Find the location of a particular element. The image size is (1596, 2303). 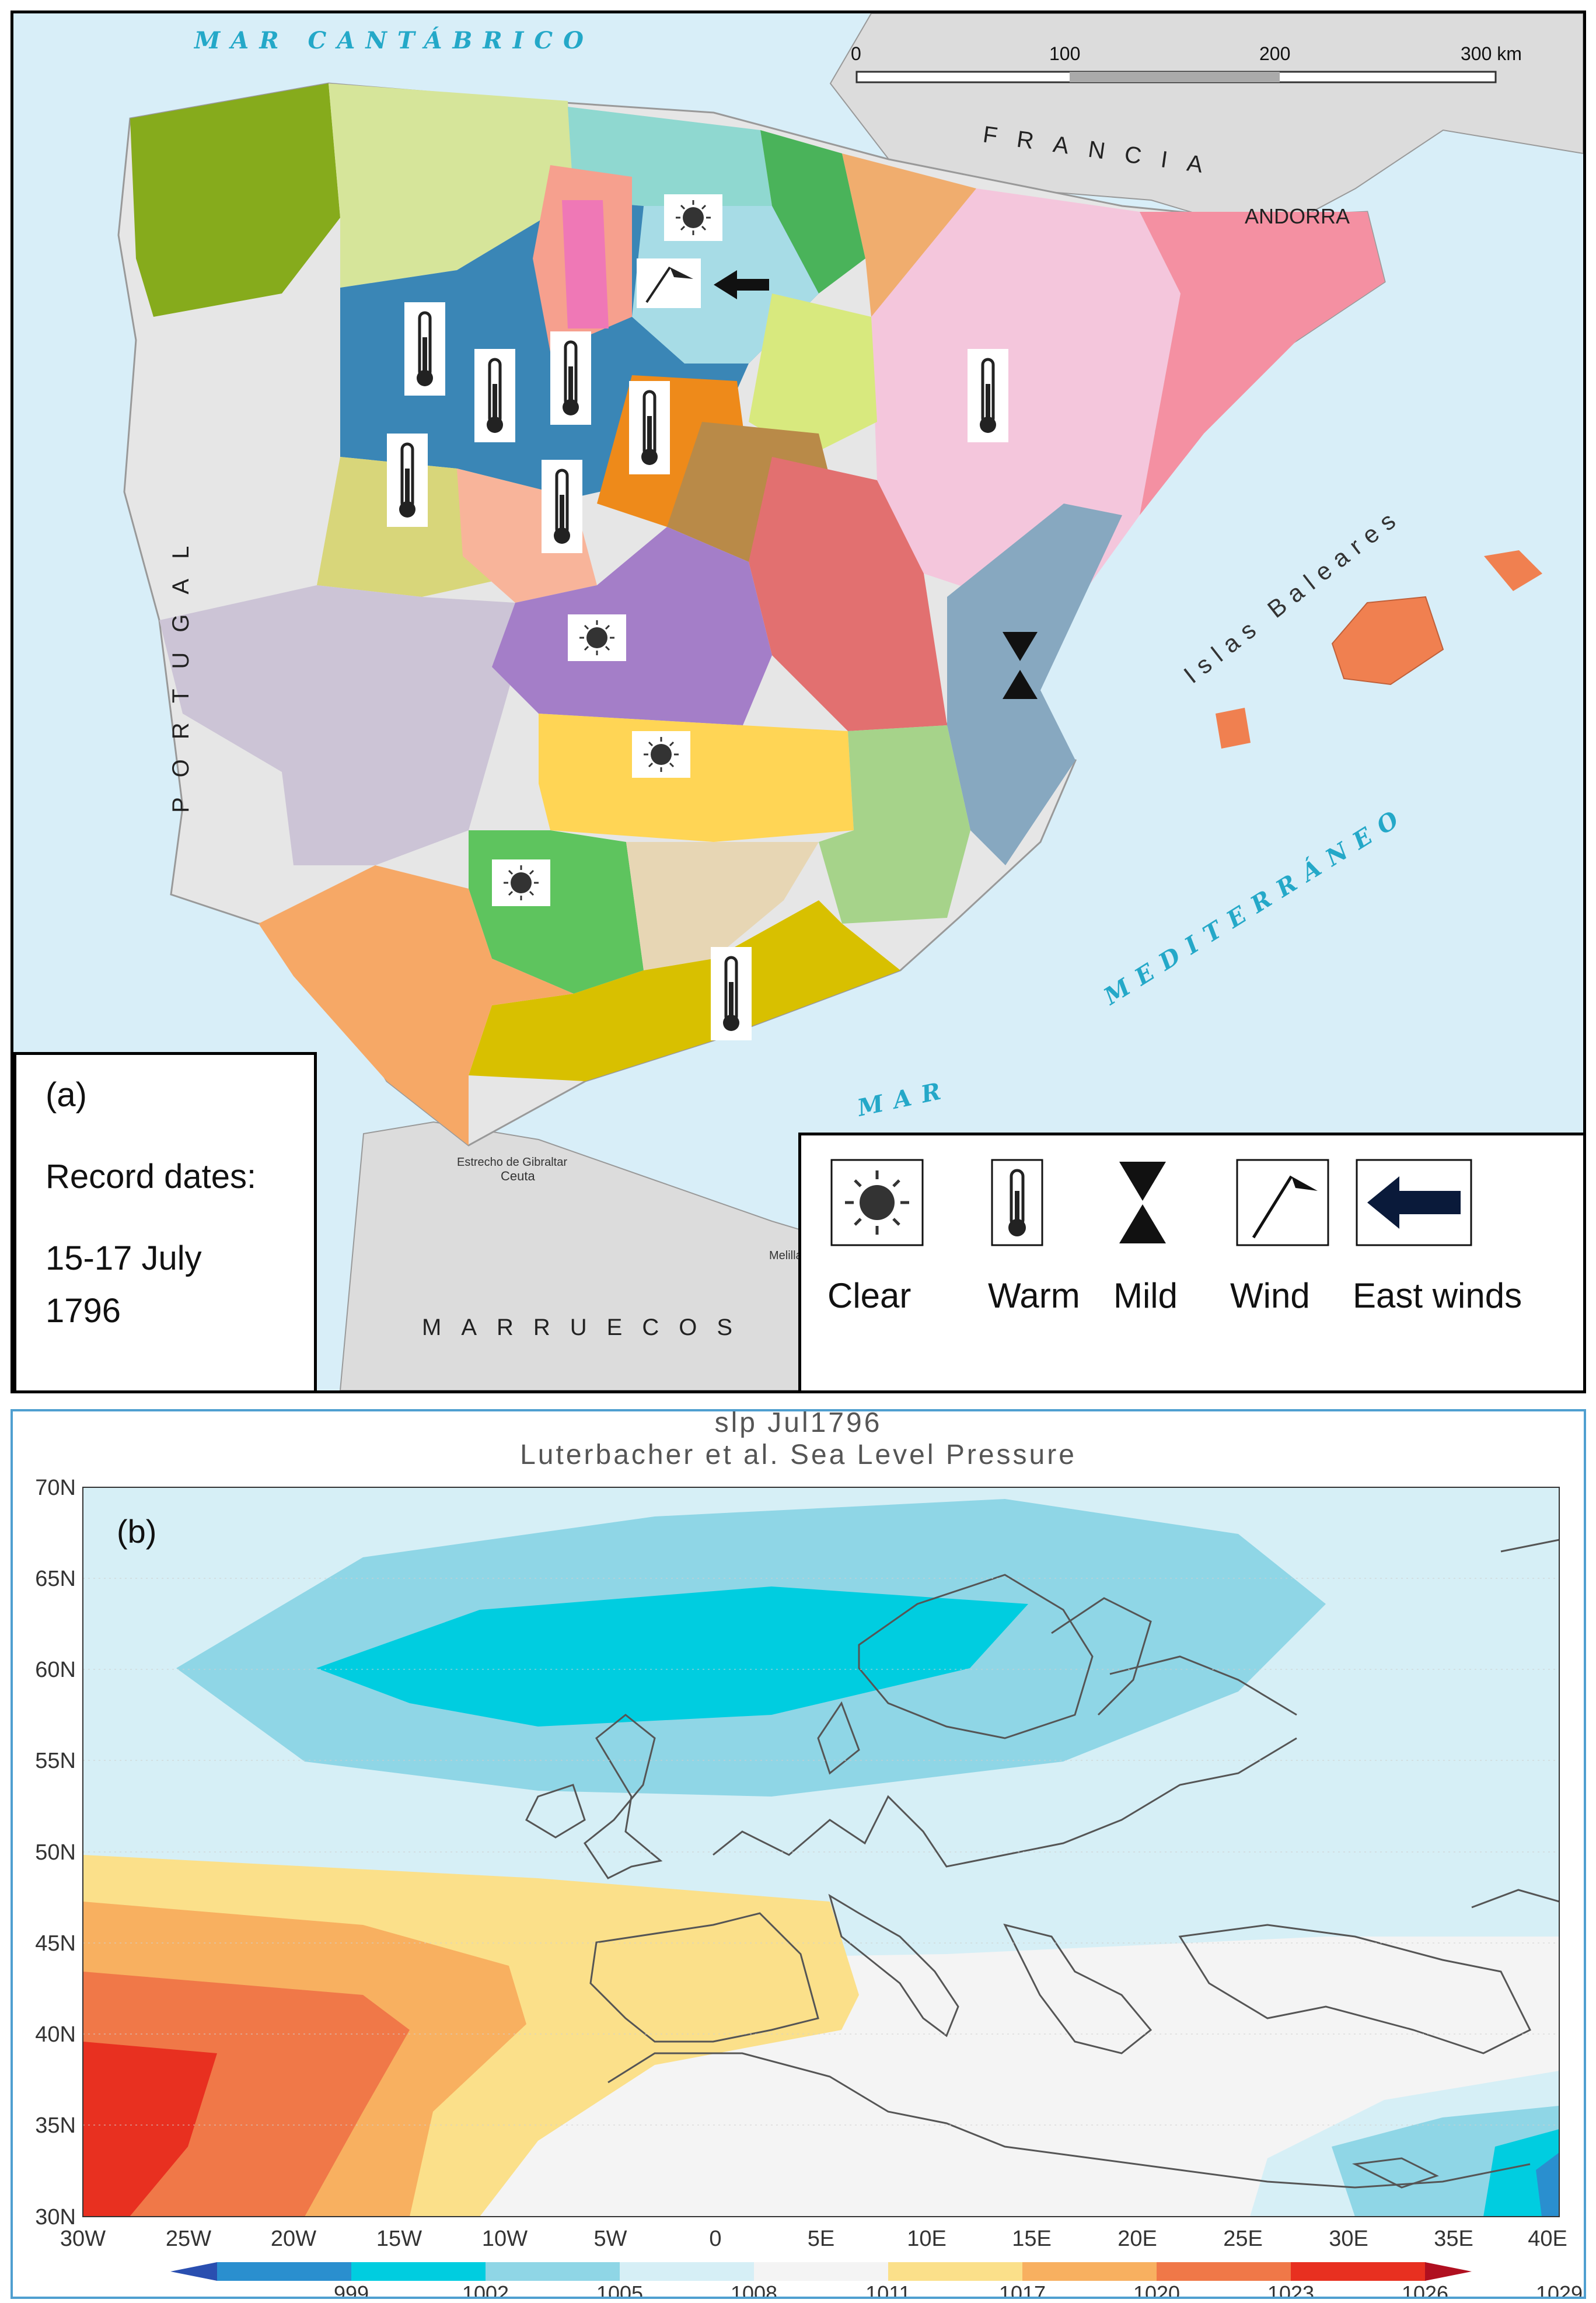

colorbar-label: 1002 is located at coordinates (485, 2289).